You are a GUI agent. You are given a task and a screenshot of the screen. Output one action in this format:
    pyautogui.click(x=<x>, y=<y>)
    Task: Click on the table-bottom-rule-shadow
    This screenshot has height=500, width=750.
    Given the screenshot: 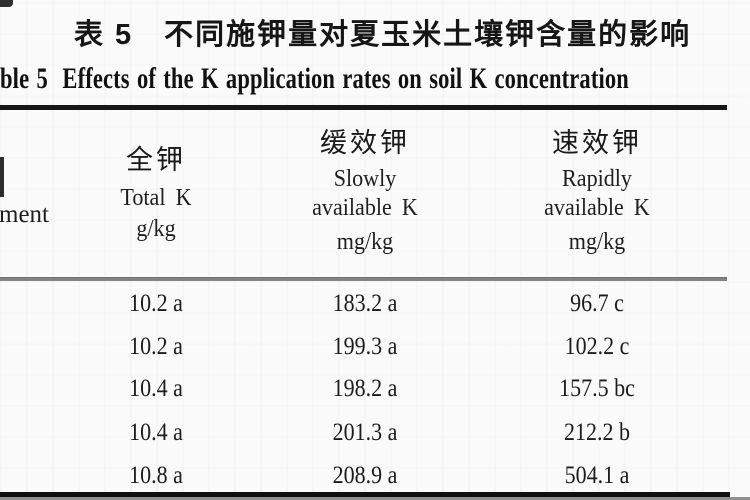 What is the action you would take?
    pyautogui.click(x=375, y=498)
    